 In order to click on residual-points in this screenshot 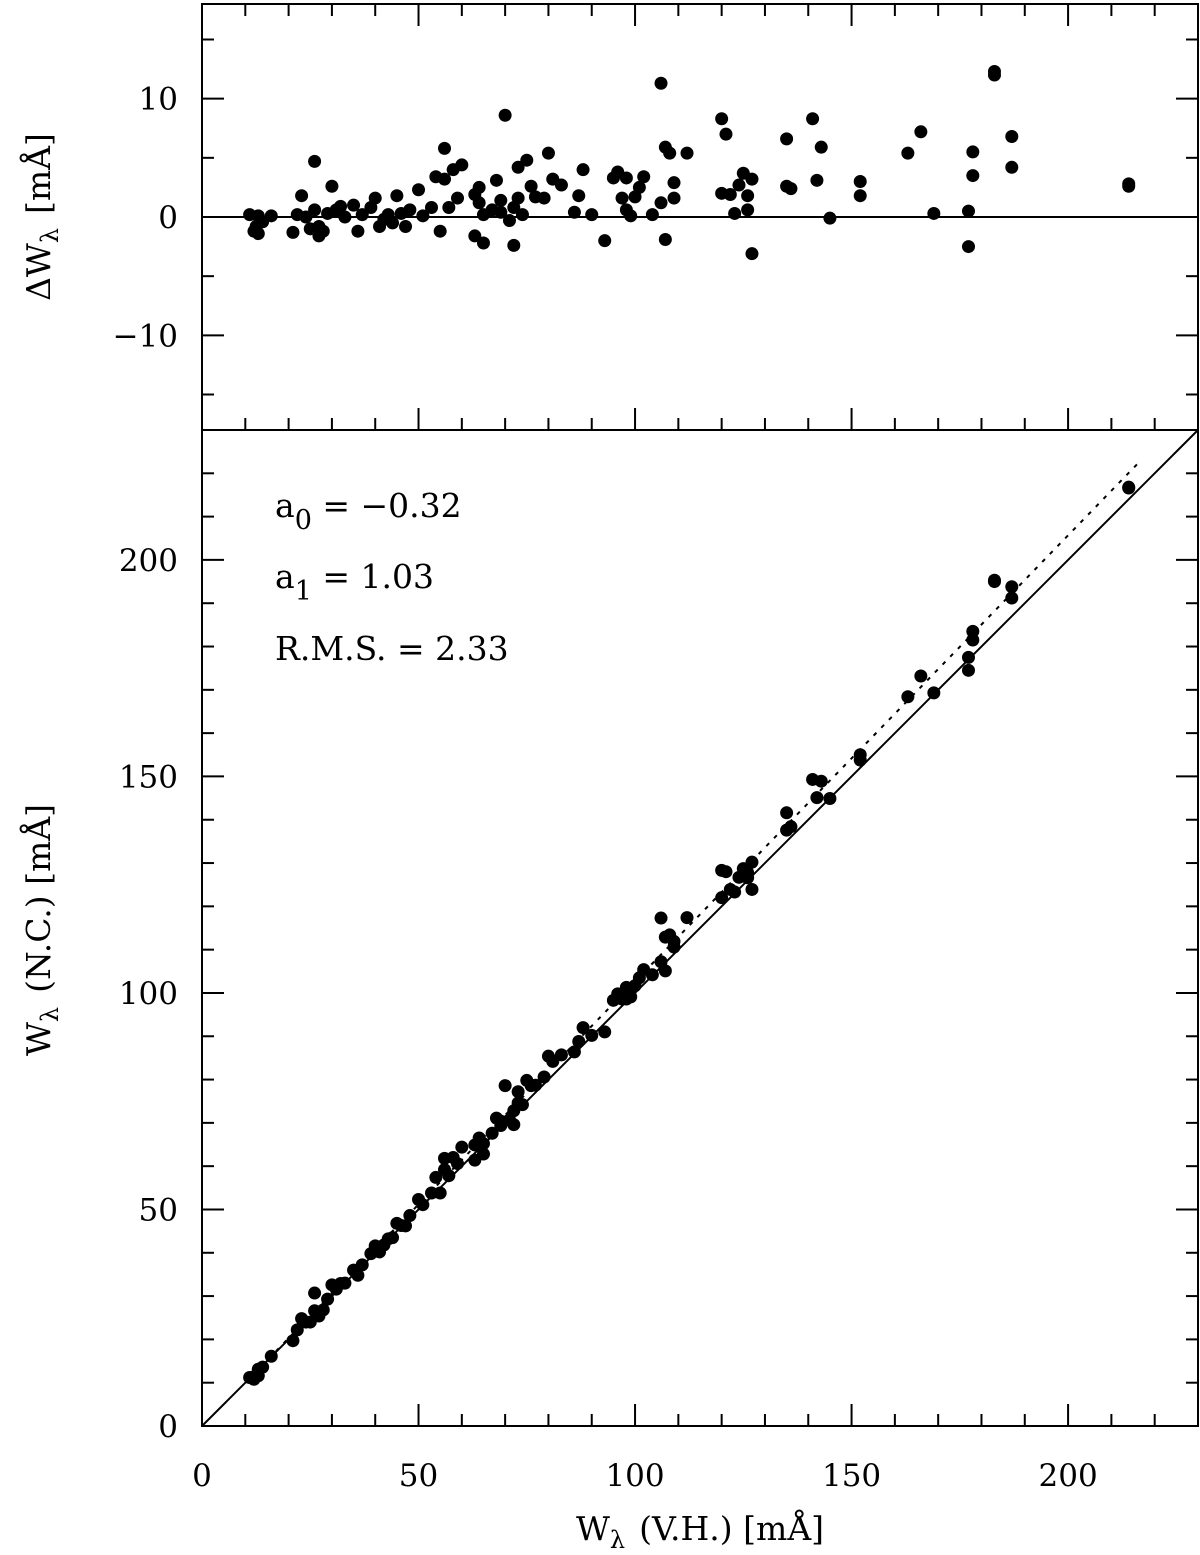, I will do `click(689, 162)`.